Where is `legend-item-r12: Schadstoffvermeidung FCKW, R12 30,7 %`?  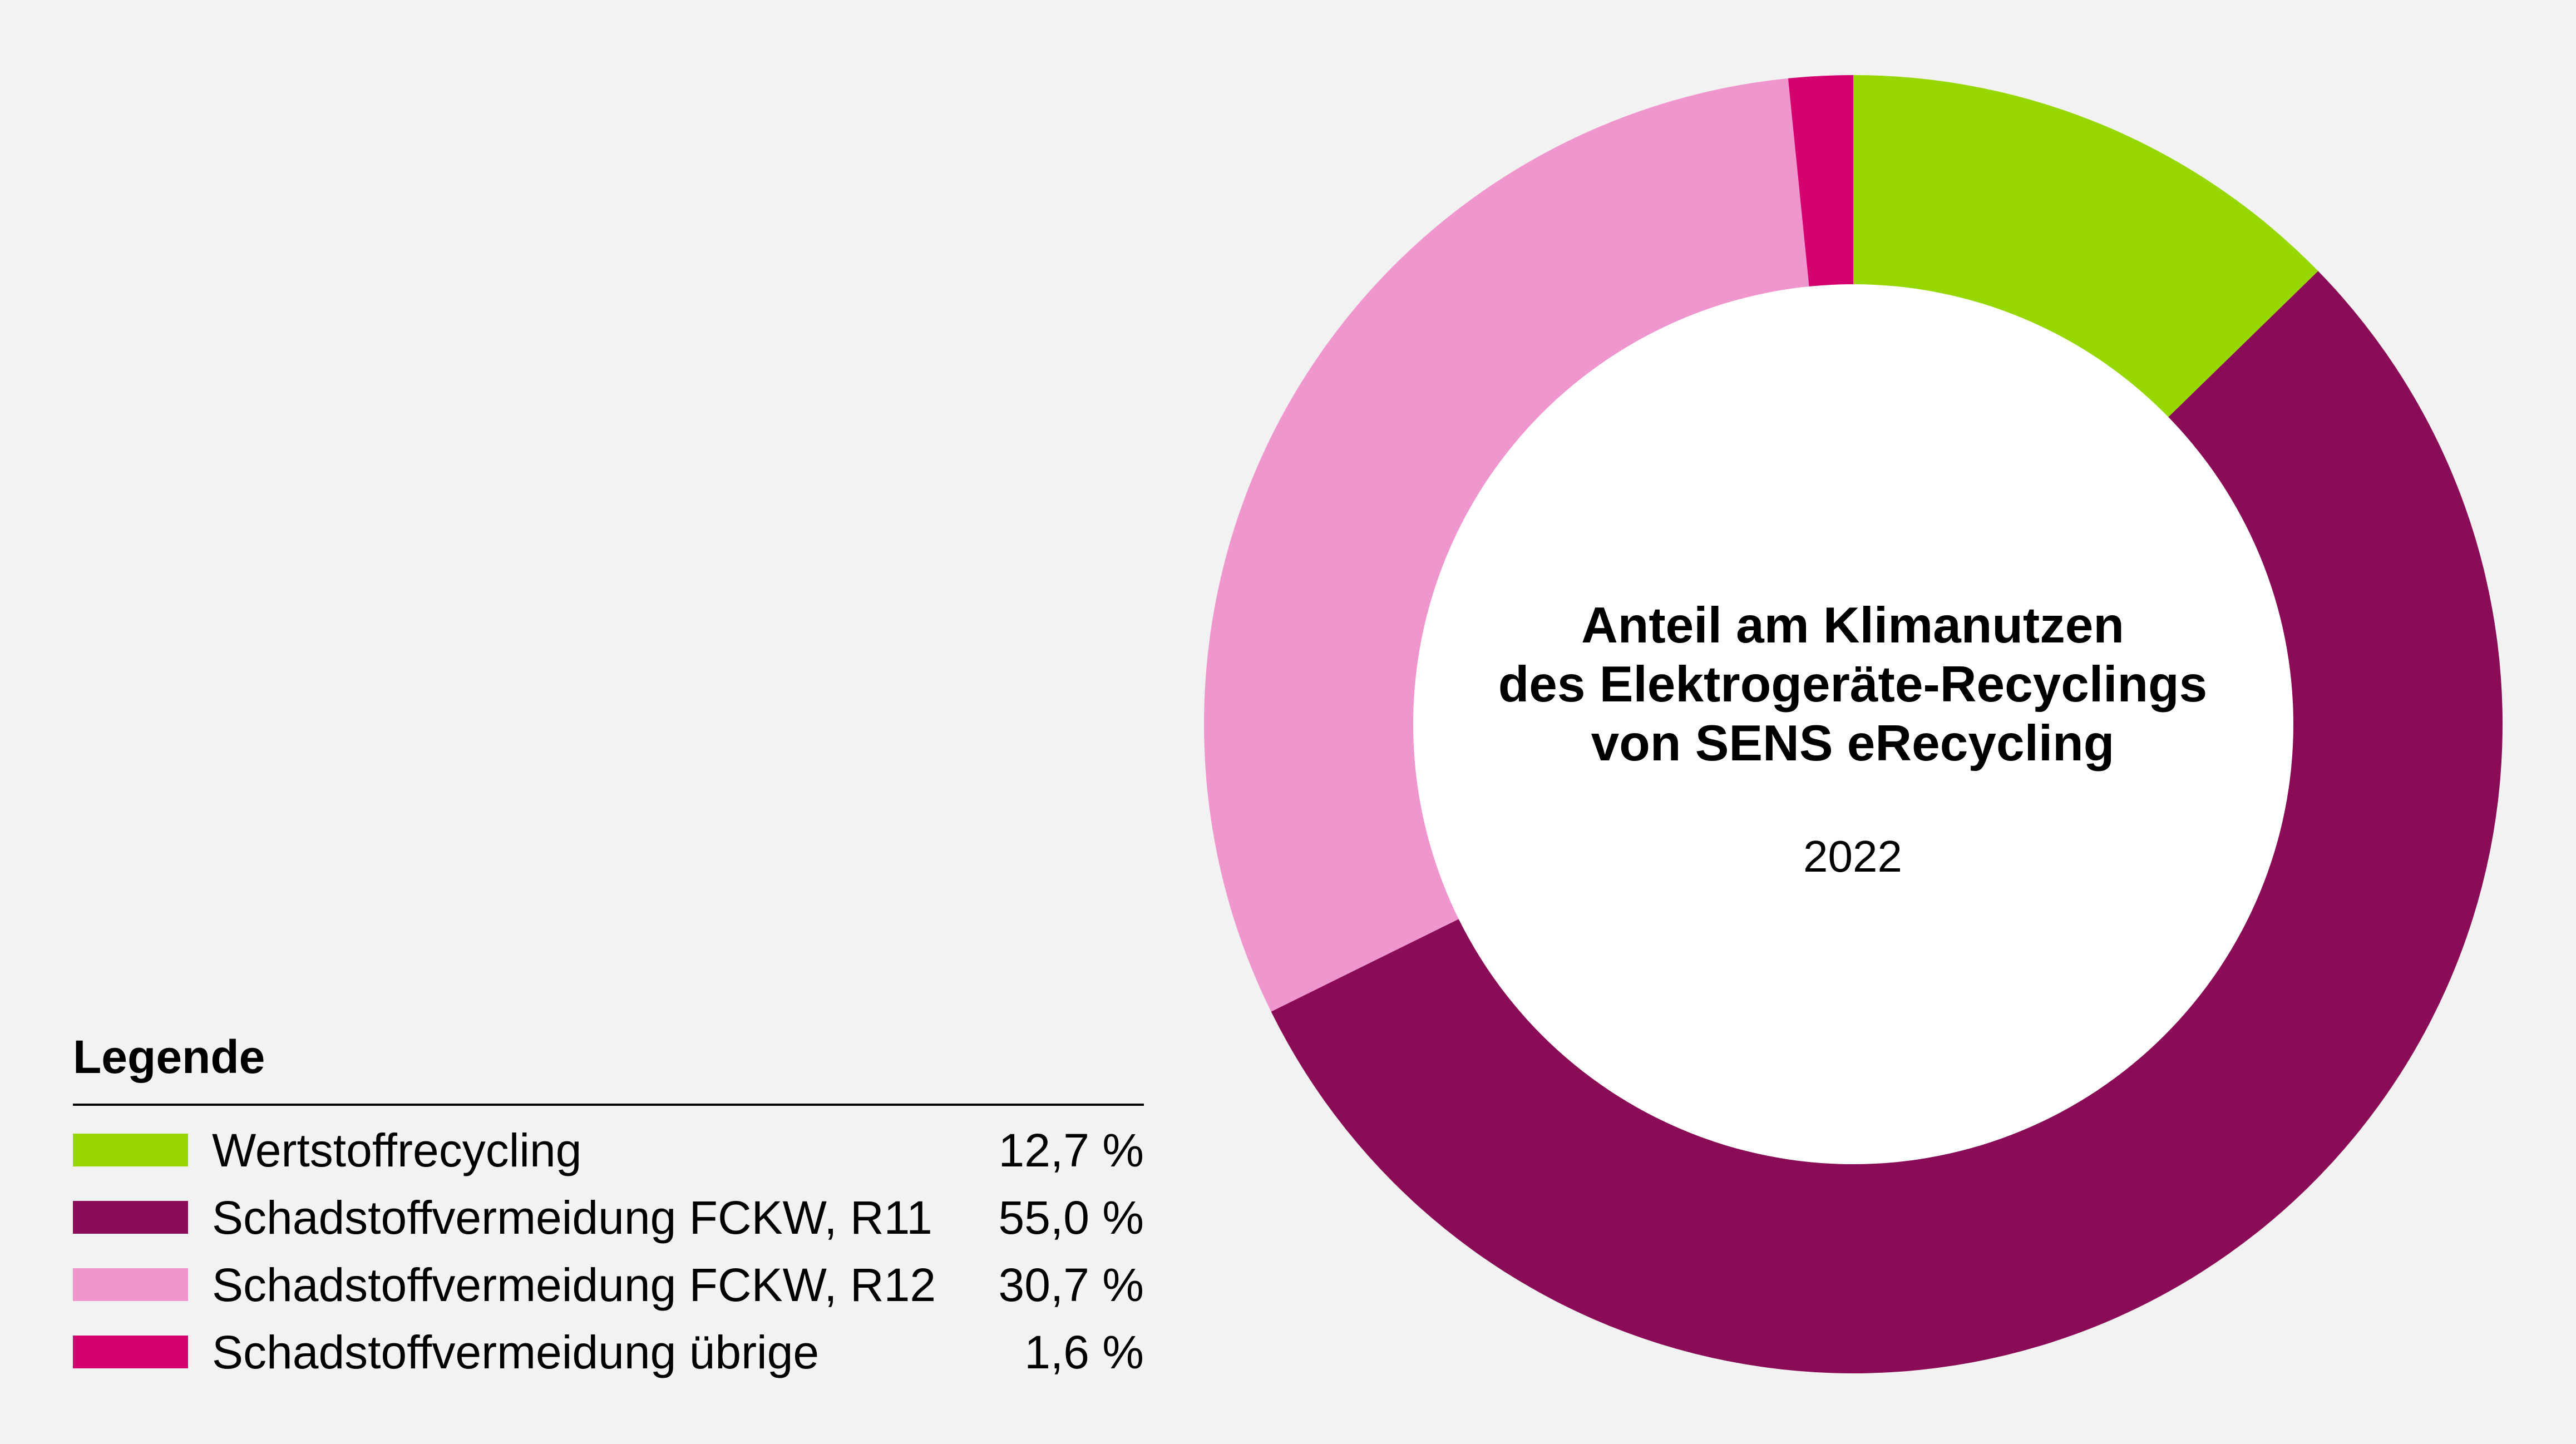 legend-item-r12: Schadstoffvermeidung FCKW, R12 30,7 % is located at coordinates (608, 1286).